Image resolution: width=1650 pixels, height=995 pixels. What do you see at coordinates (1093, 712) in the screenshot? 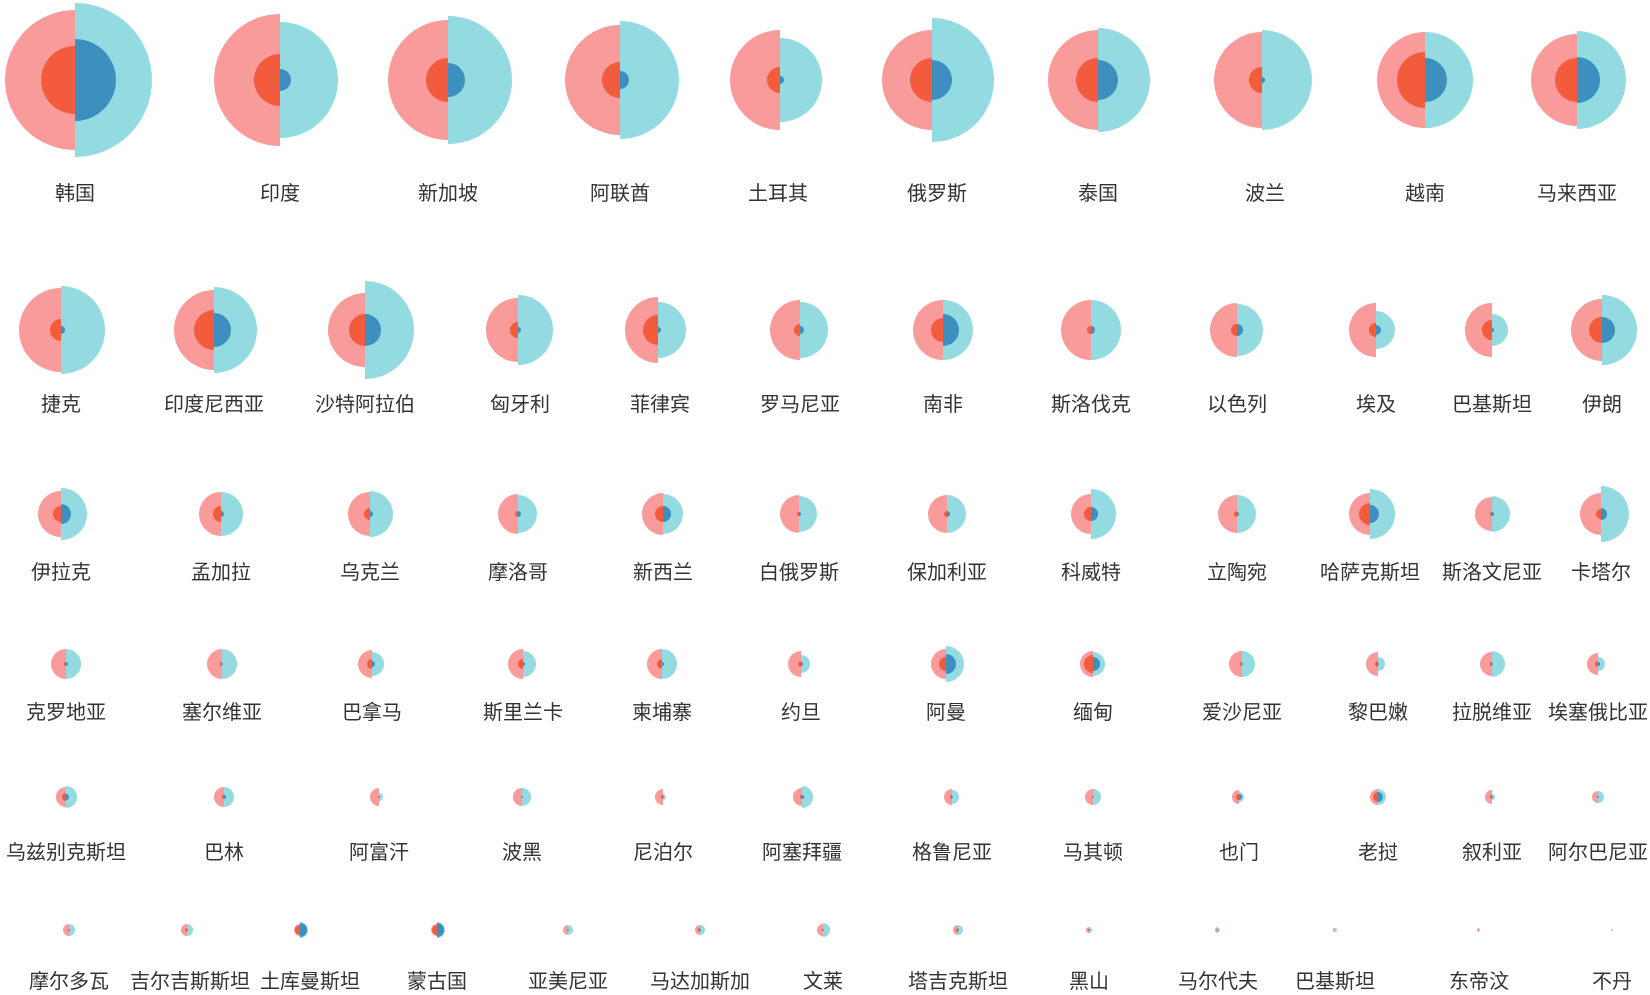
I see `country-label: 缅甸` at bounding box center [1093, 712].